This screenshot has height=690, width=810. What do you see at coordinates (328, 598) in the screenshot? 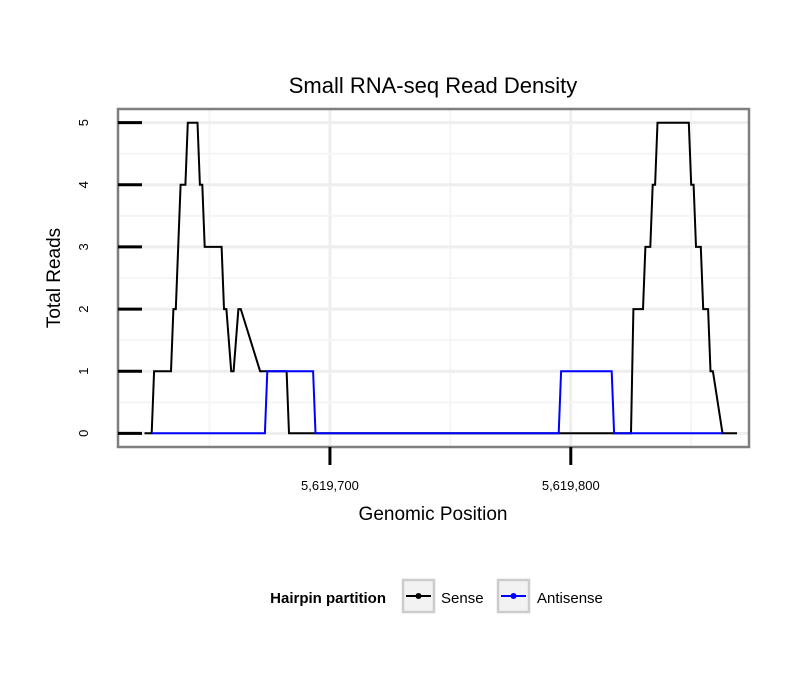
I see `legend-title: Hairpin partition` at bounding box center [328, 598].